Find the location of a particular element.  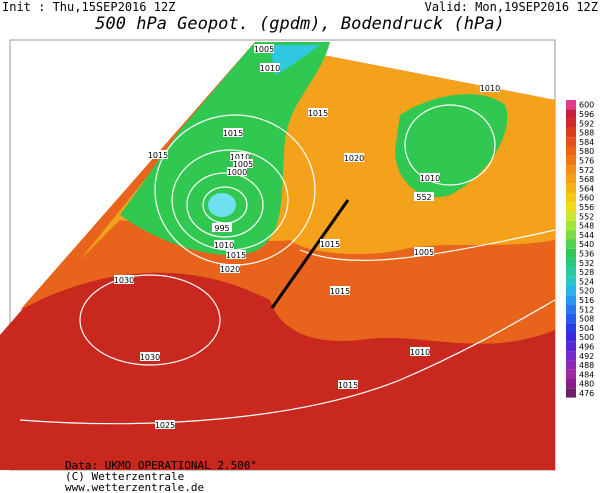

low-core is located at coordinates (222, 205).